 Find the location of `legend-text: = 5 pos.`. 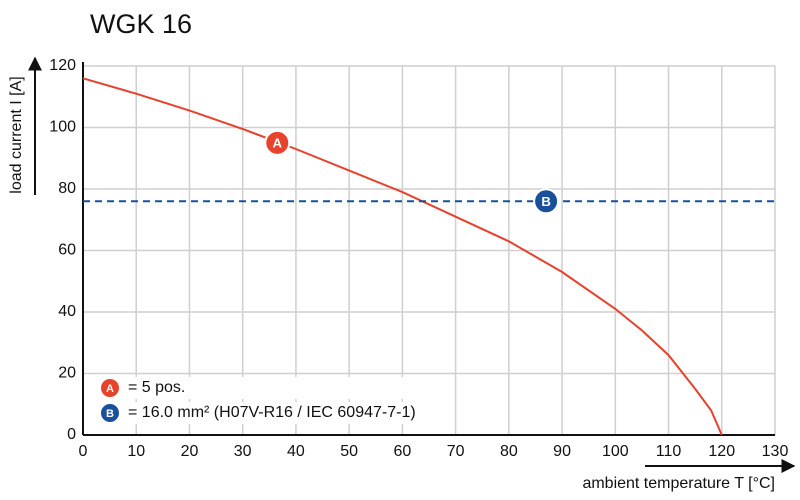

legend-text: = 5 pos. is located at coordinates (156, 387).